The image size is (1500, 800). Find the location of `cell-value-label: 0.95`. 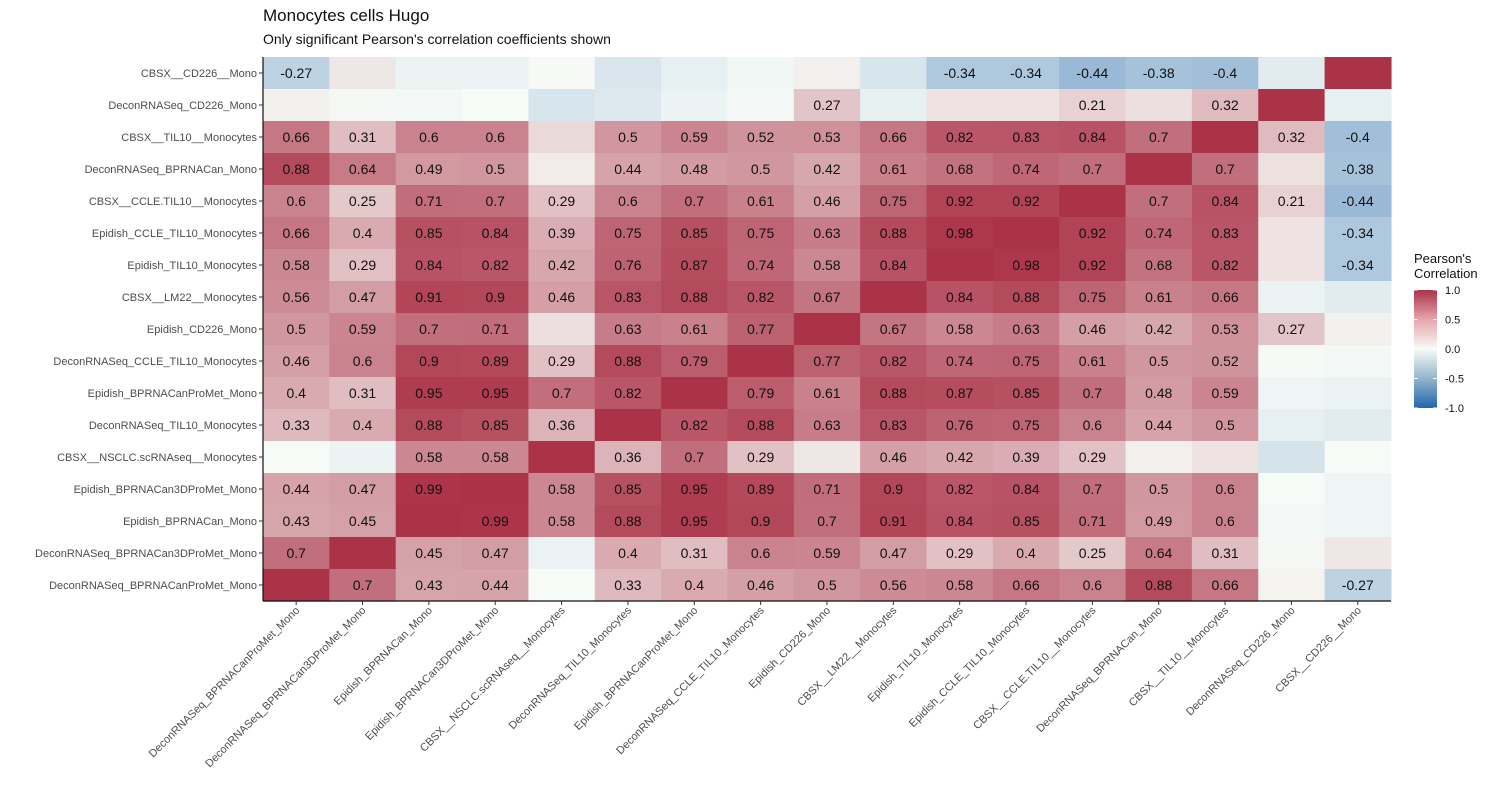

cell-value-label: 0.95 is located at coordinates (495, 393).